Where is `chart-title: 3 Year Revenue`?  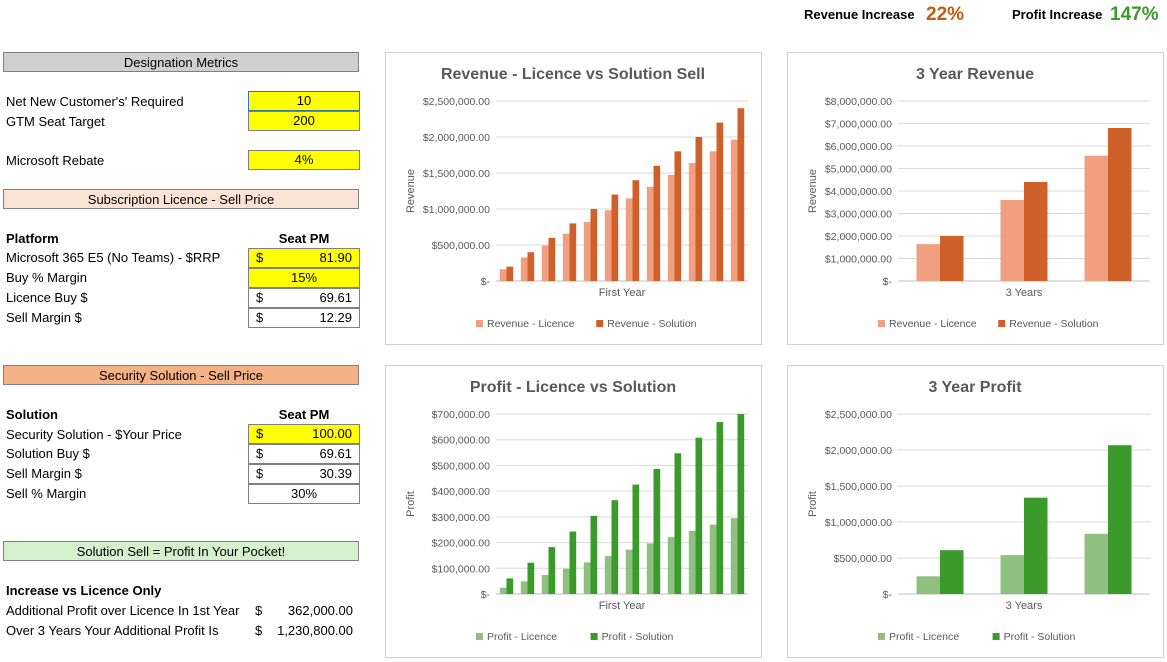
chart-title: 3 Year Revenue is located at coordinates (975, 74).